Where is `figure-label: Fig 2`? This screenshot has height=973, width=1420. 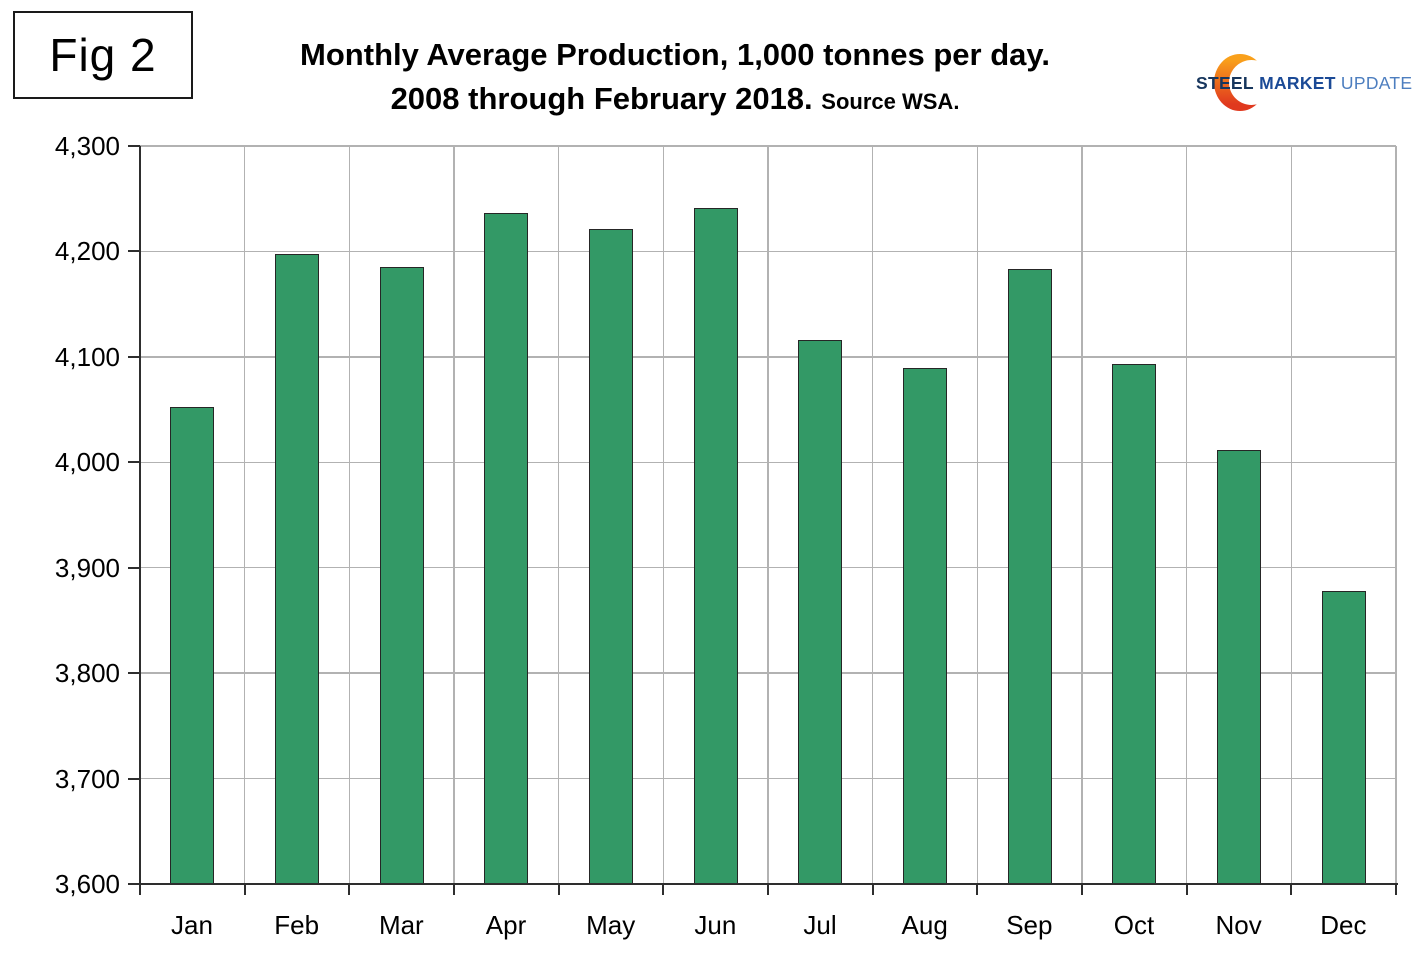 figure-label: Fig 2 is located at coordinates (103, 55).